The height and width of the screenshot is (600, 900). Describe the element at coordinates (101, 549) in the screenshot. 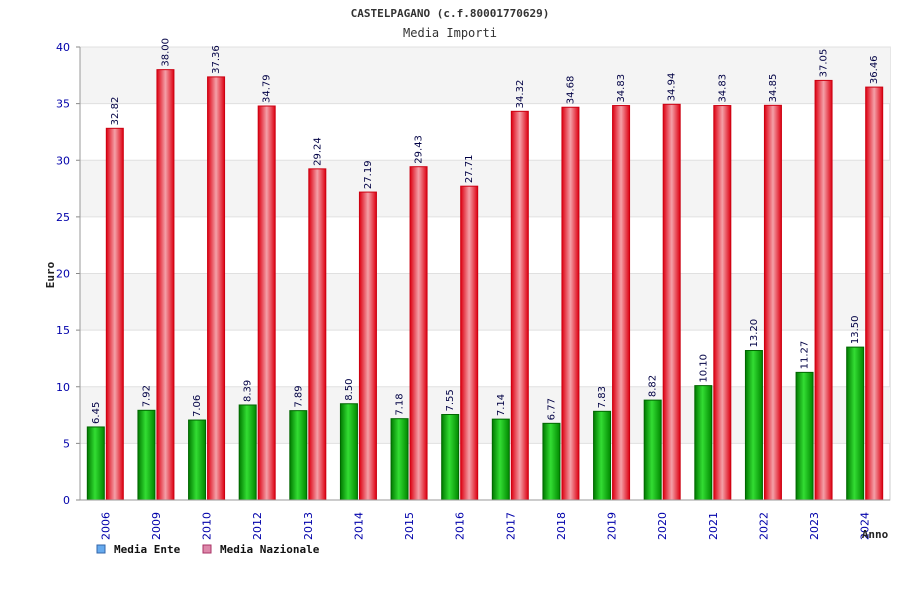

I see `legend-swatch-media-ente` at that location.